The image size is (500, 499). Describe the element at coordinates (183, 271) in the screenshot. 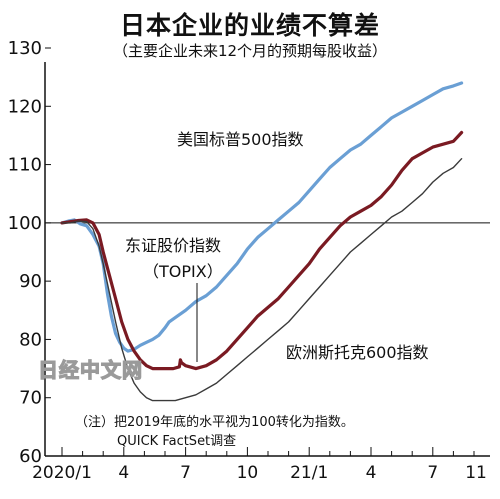

I see `topix-label-sub: （TOPIX）` at that location.